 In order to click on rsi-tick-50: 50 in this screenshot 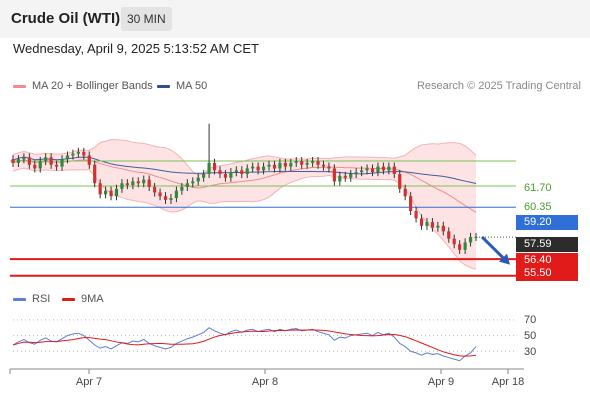, I will do `click(530, 336)`.